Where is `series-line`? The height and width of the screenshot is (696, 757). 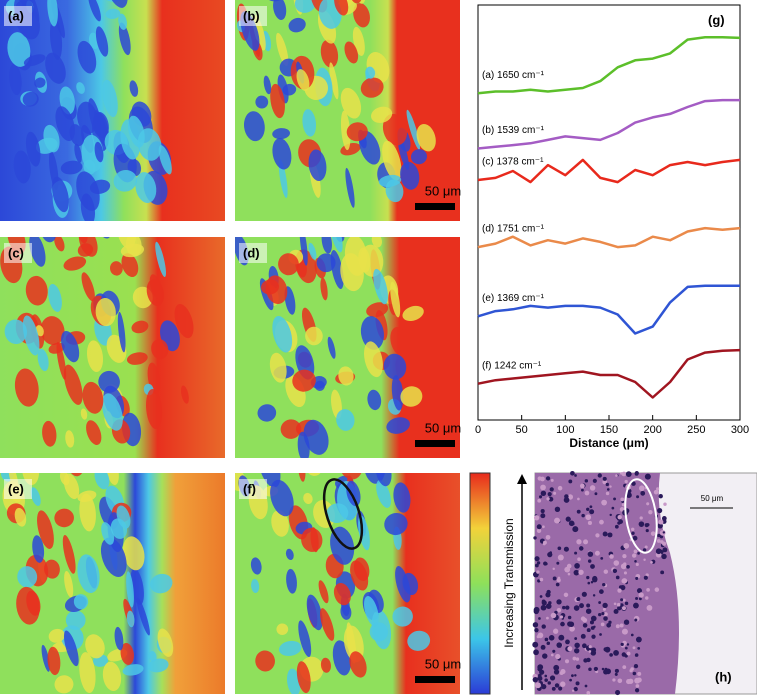
series-line is located at coordinates (608, 124).